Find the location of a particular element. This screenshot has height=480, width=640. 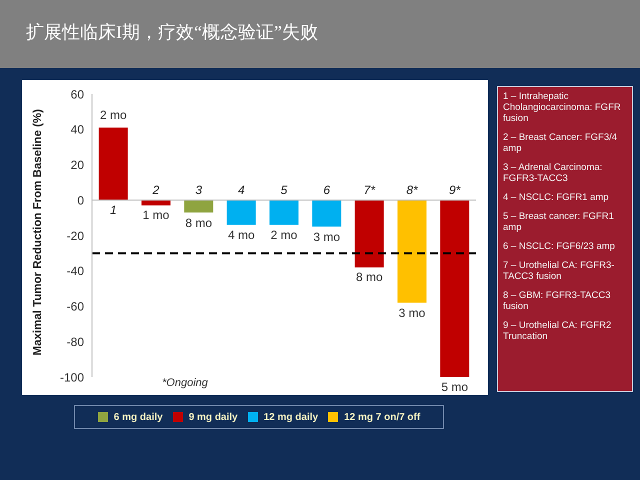

y-tick-label: -60 is located at coordinates (75, 307).